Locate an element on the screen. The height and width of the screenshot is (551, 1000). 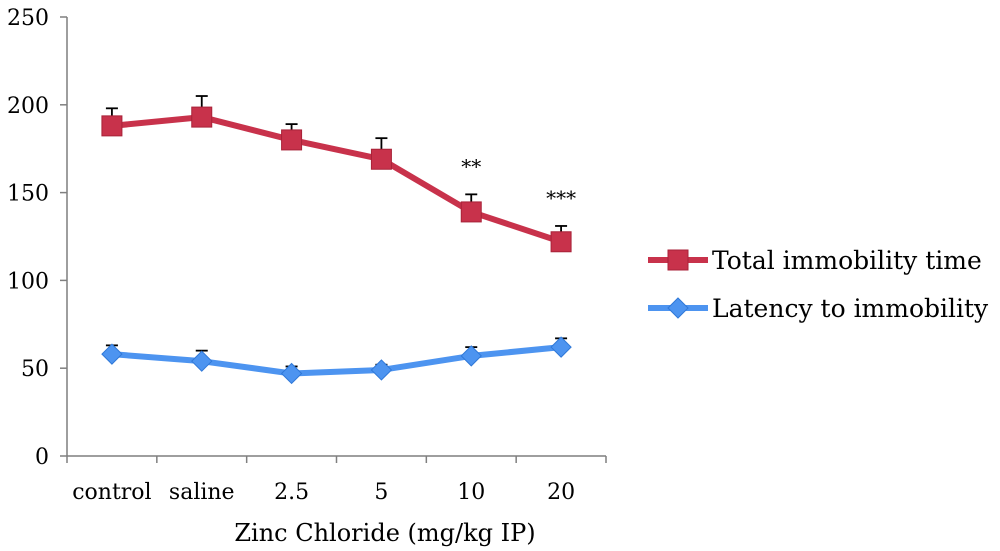
x-tick-label: 5 is located at coordinates (381, 492).